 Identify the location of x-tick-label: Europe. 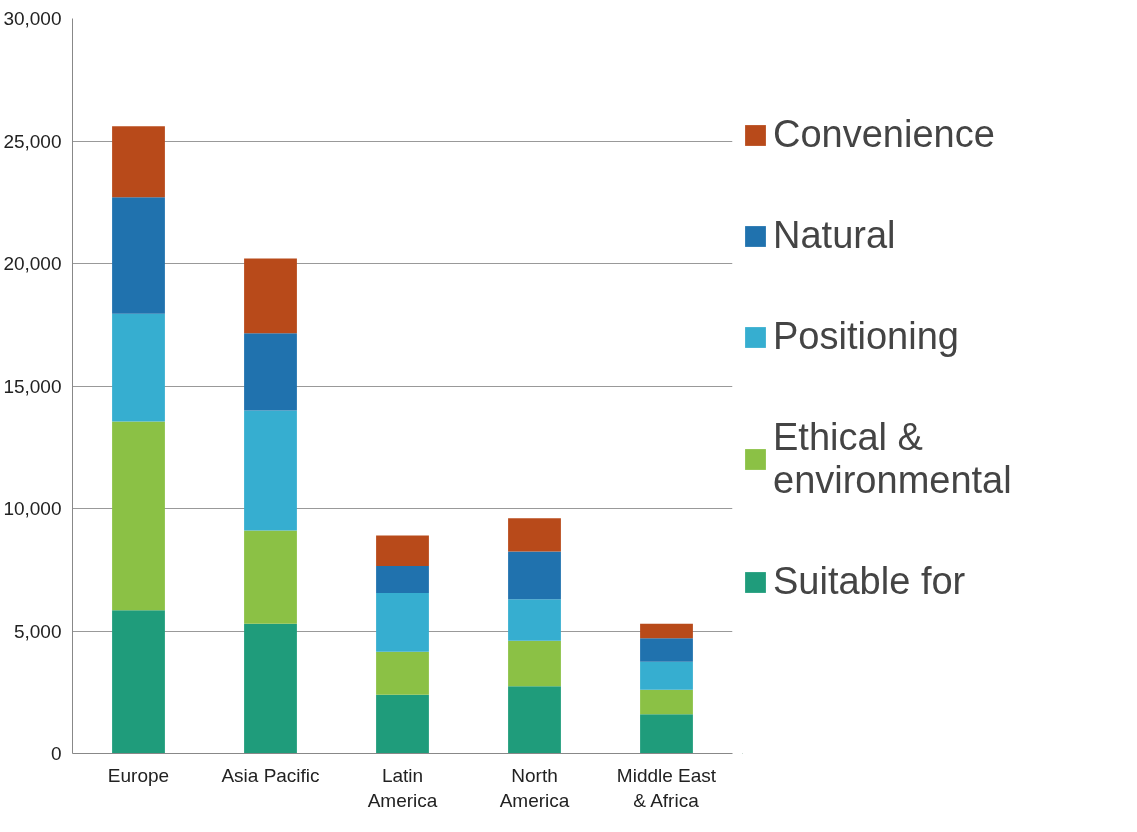
(138, 775).